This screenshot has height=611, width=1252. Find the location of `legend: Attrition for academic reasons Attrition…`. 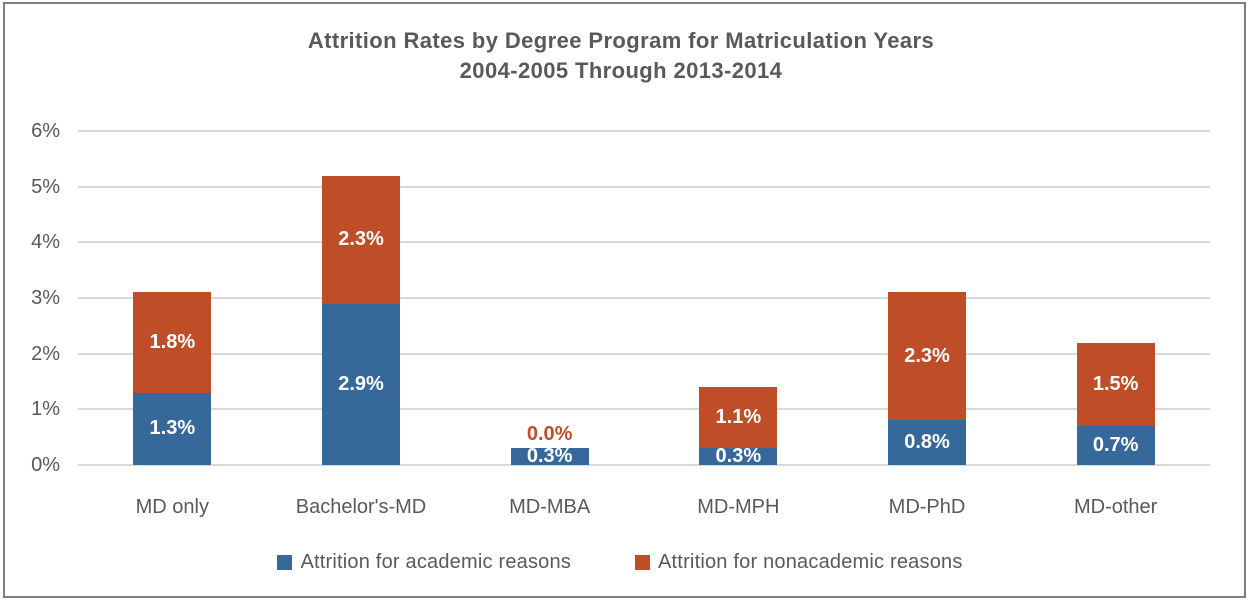

legend: Attrition for academic reasons Attrition… is located at coordinates (620, 562).